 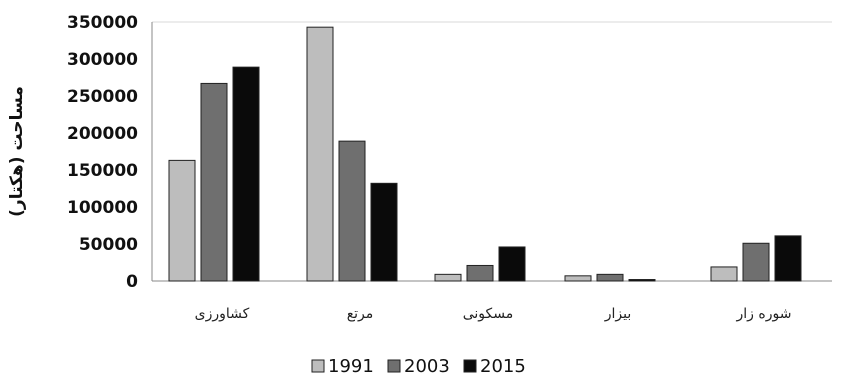 I want to click on x-category-label: شوره زار, so click(x=764, y=314).